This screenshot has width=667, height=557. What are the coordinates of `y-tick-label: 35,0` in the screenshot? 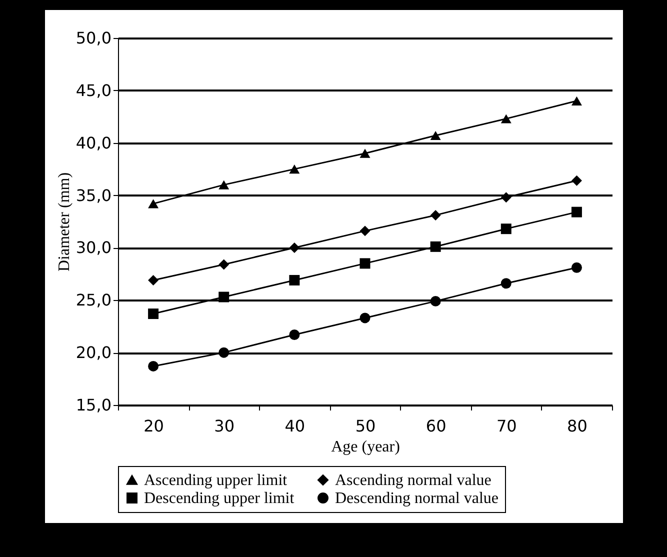 It's located at (94, 195).